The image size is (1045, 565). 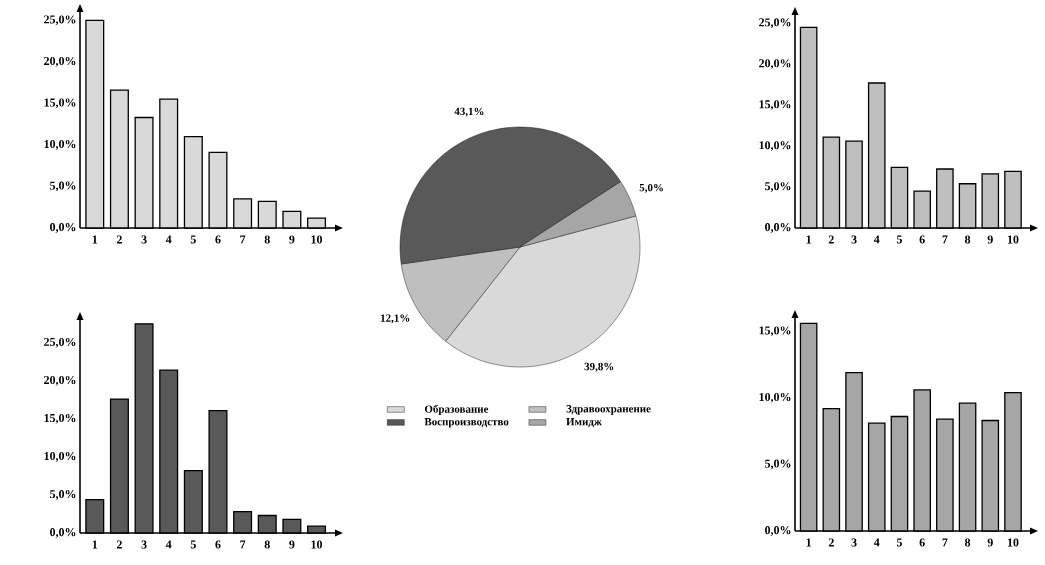 I want to click on legend-label: Воспроизводство, so click(x=466, y=423).